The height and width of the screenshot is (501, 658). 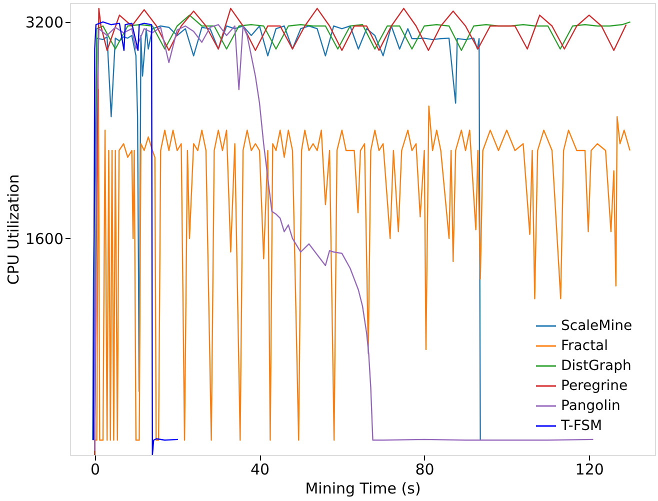 What do you see at coordinates (44, 22) in the screenshot?
I see `y-tick-label: 3200` at bounding box center [44, 22].